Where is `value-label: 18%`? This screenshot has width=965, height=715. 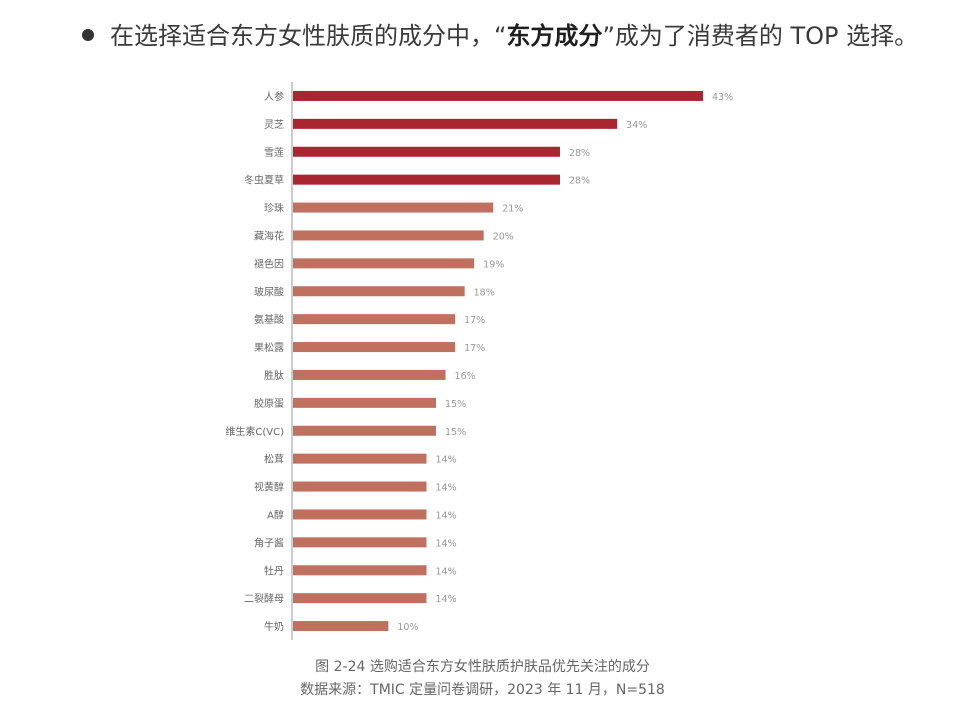
value-label: 18% is located at coordinates (484, 292).